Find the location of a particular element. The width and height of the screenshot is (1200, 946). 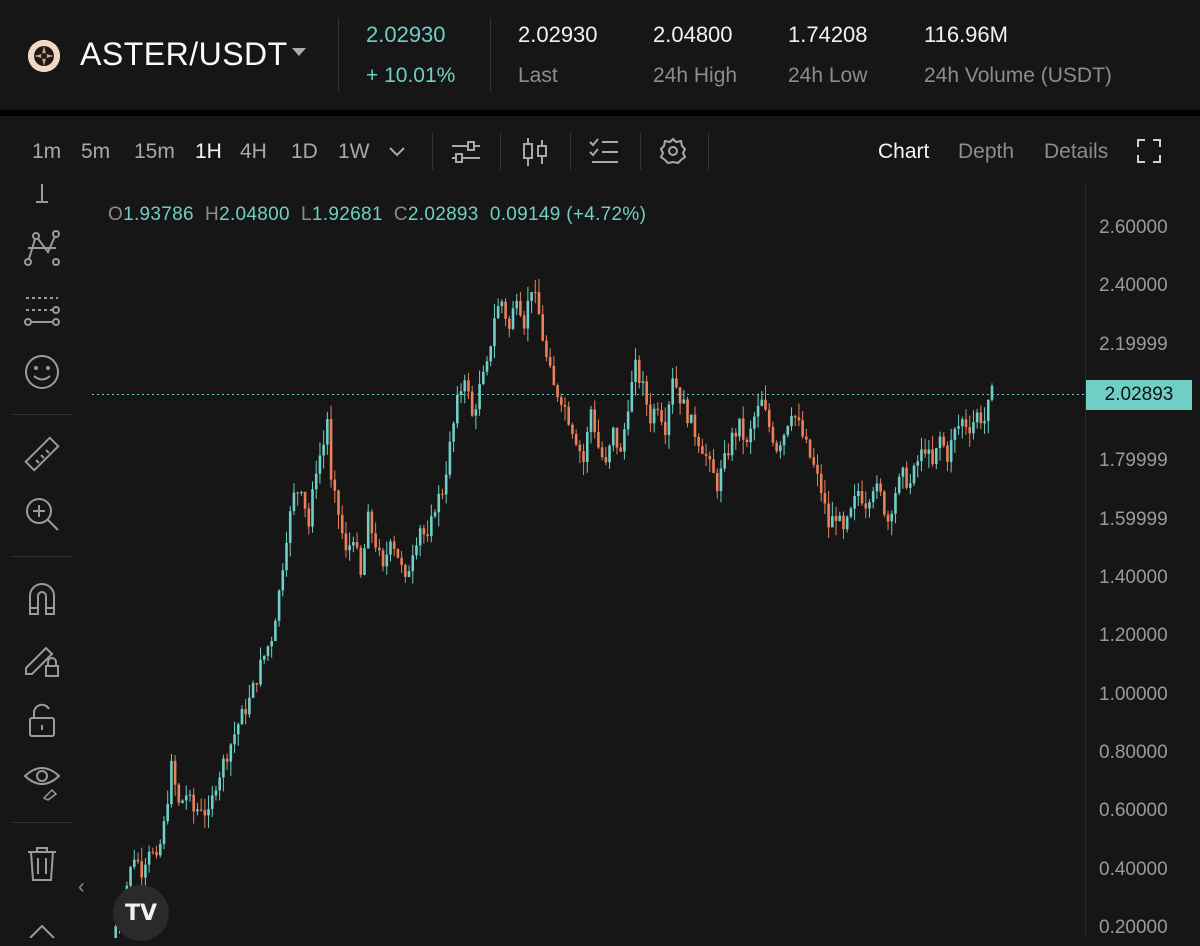

timeframe-1d: 1D is located at coordinates (304, 151).